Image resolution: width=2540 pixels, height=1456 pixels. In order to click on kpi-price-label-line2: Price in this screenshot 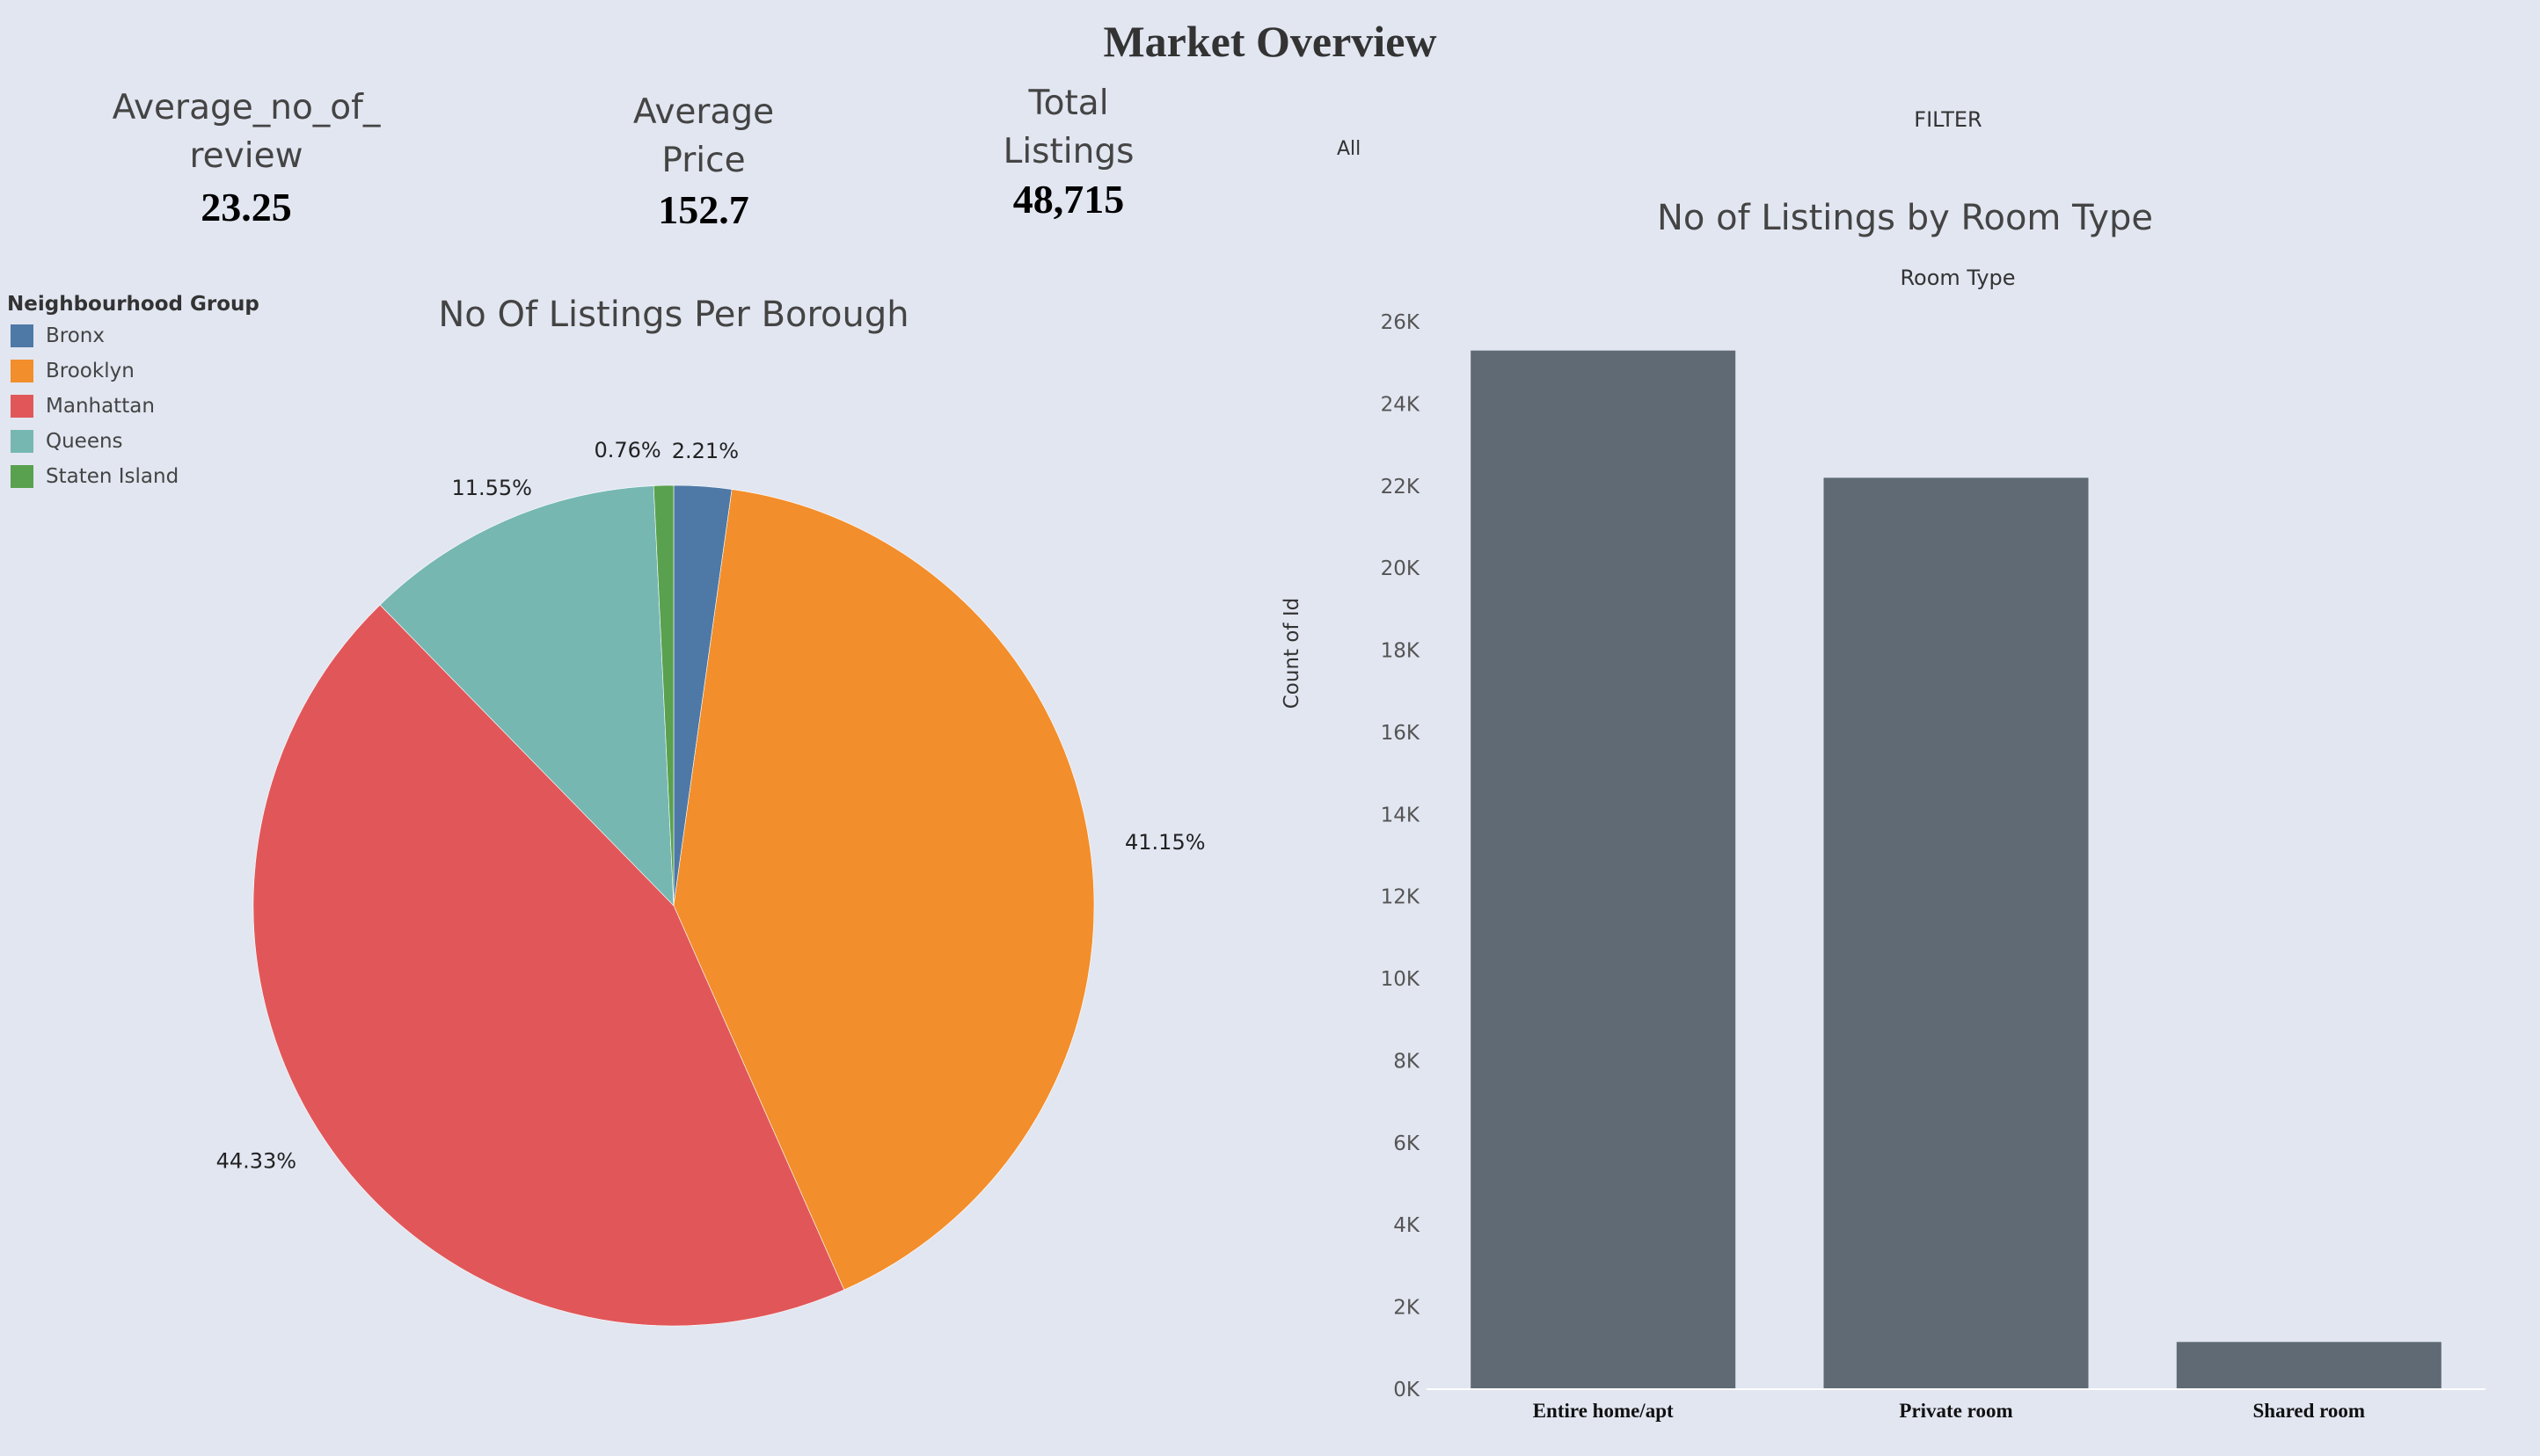, I will do `click(703, 160)`.